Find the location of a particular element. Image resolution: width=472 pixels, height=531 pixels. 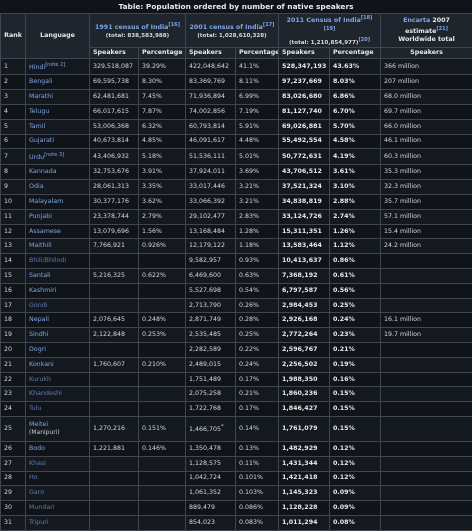

speakers-2001-value: 46,091,617 is located at coordinates (207, 140).